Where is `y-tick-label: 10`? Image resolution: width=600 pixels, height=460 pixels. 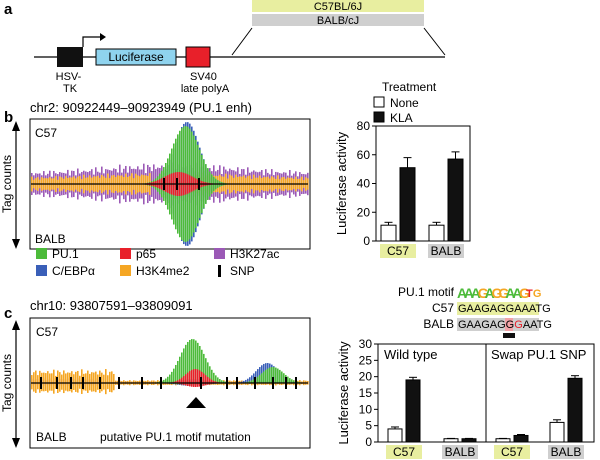 y-tick-label: 10 is located at coordinates (366, 409).